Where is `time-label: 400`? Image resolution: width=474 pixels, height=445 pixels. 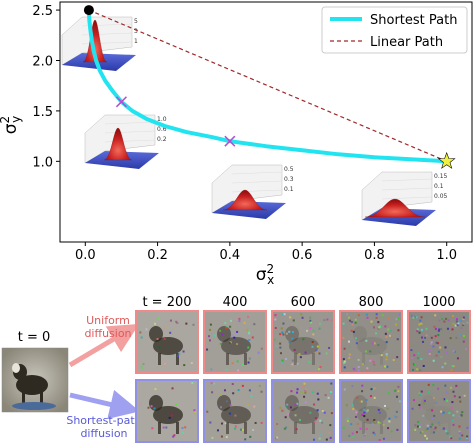 time-label: 400 is located at coordinates (235, 302).